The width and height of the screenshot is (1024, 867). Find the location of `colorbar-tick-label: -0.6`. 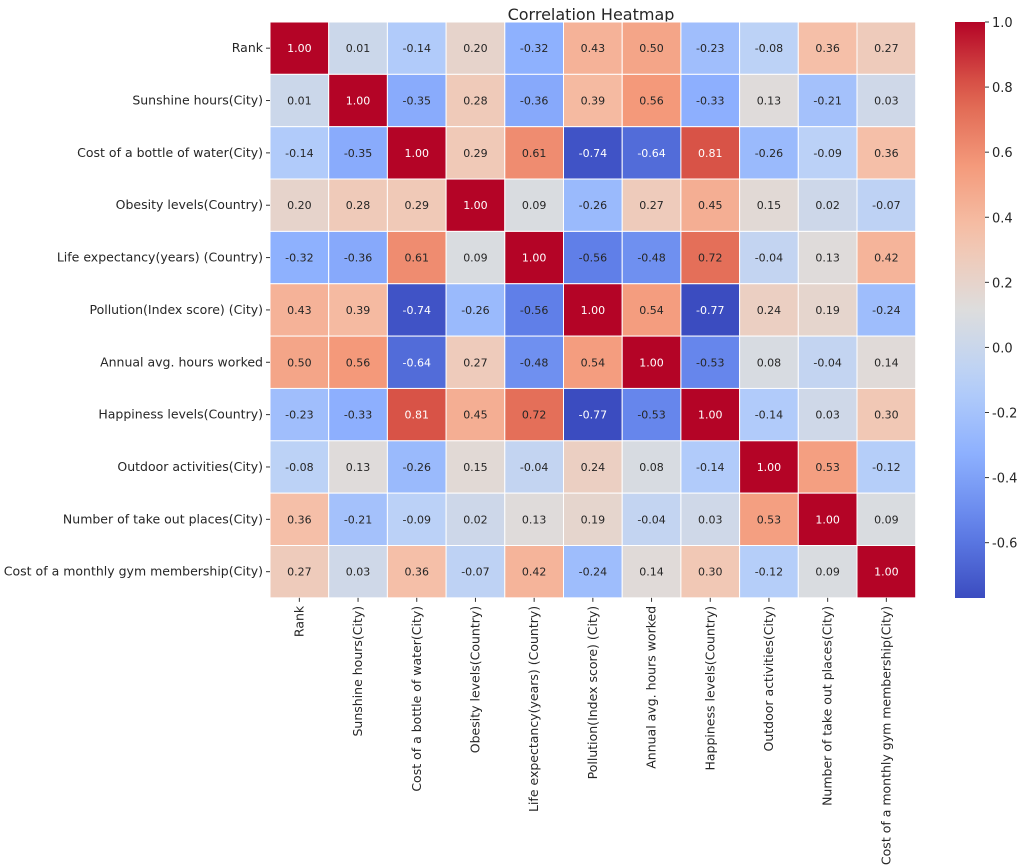

colorbar-tick-label: -0.6 is located at coordinates (1004, 544).